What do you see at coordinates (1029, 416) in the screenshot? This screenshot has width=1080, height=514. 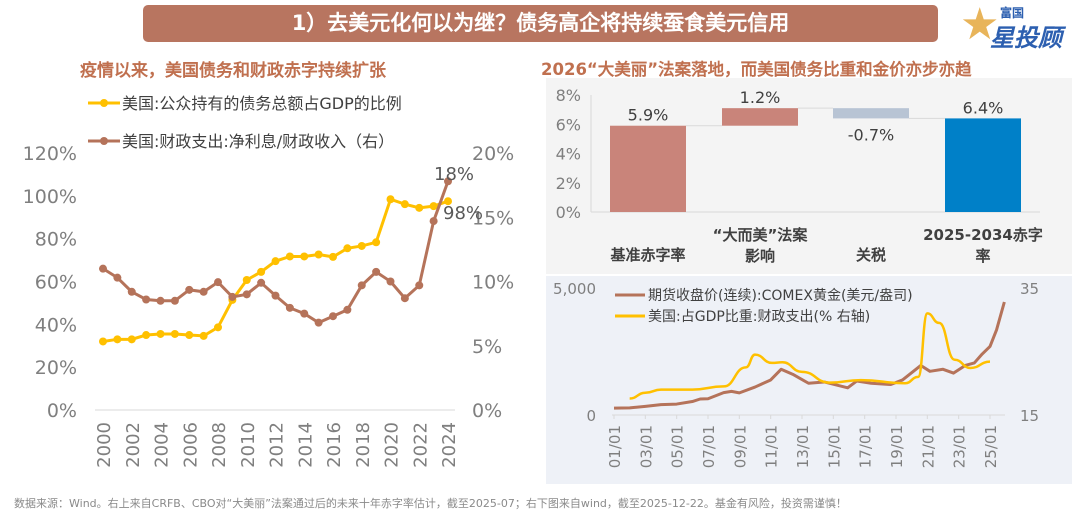 I see `y-right-tick-label: 15` at bounding box center [1029, 416].